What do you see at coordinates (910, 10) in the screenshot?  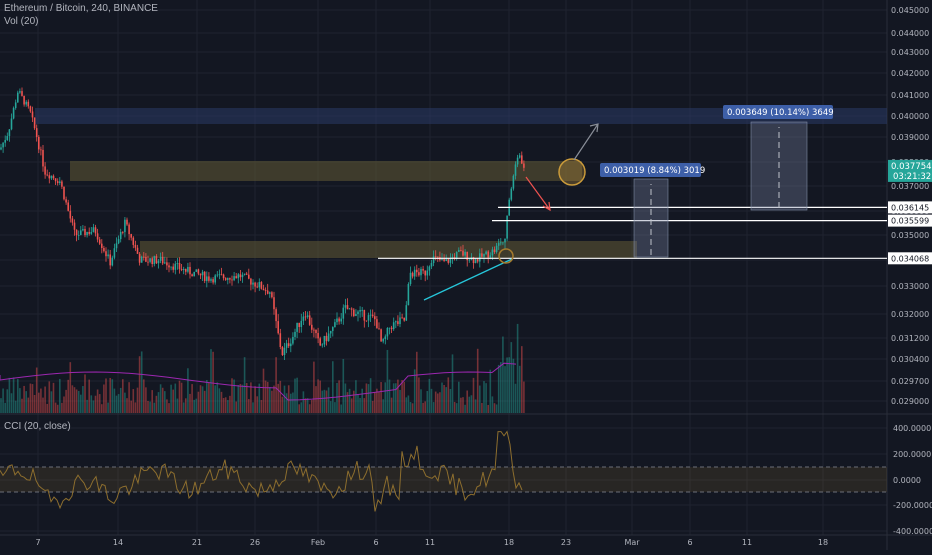 I see `price-tick-label: 0.045000` at bounding box center [910, 10].